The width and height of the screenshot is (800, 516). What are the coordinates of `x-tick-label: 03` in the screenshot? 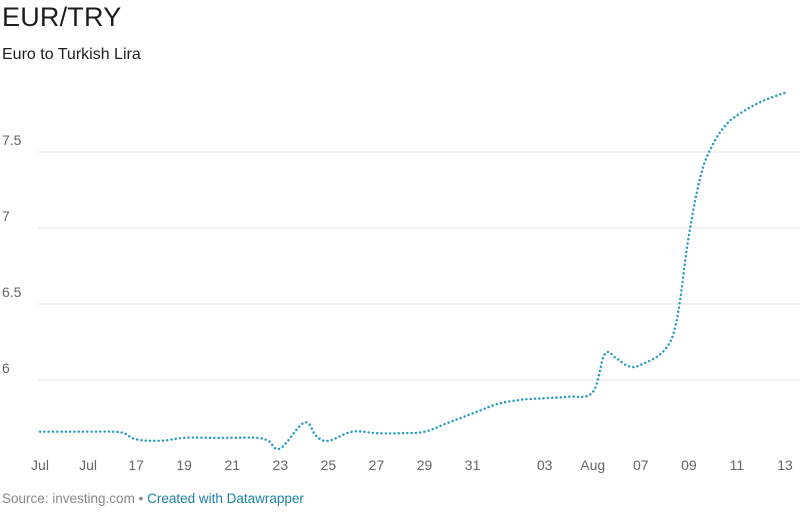 It's located at (545, 465).